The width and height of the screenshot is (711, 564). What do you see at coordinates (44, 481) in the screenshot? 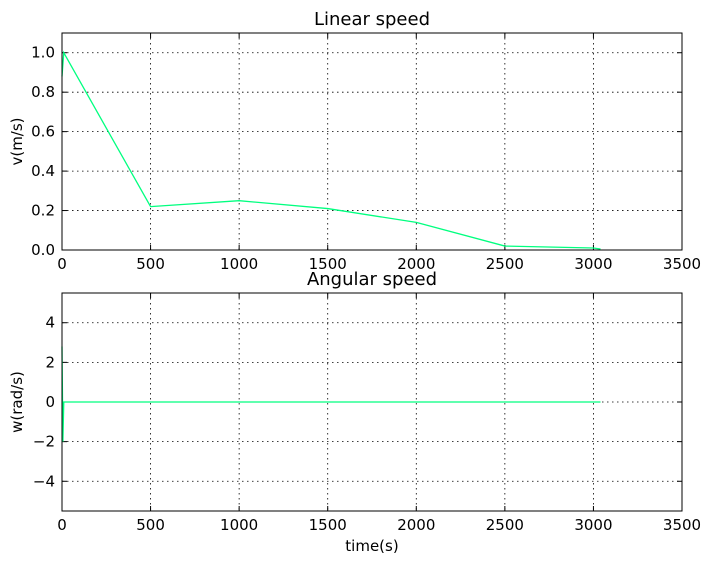
I see `y-tick-label: −4` at bounding box center [44, 481].